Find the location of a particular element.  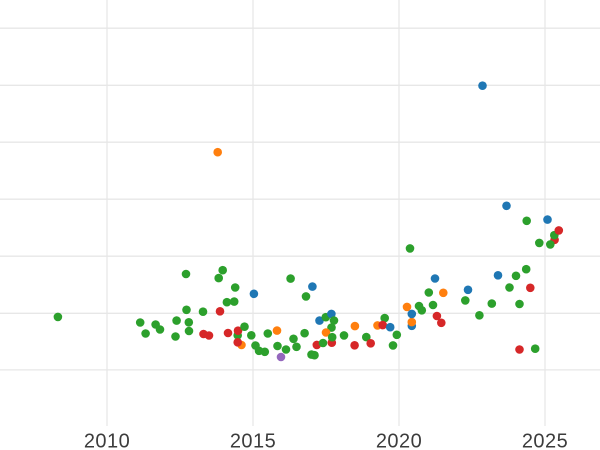

svg-text: 2015 is located at coordinates (253, 440).